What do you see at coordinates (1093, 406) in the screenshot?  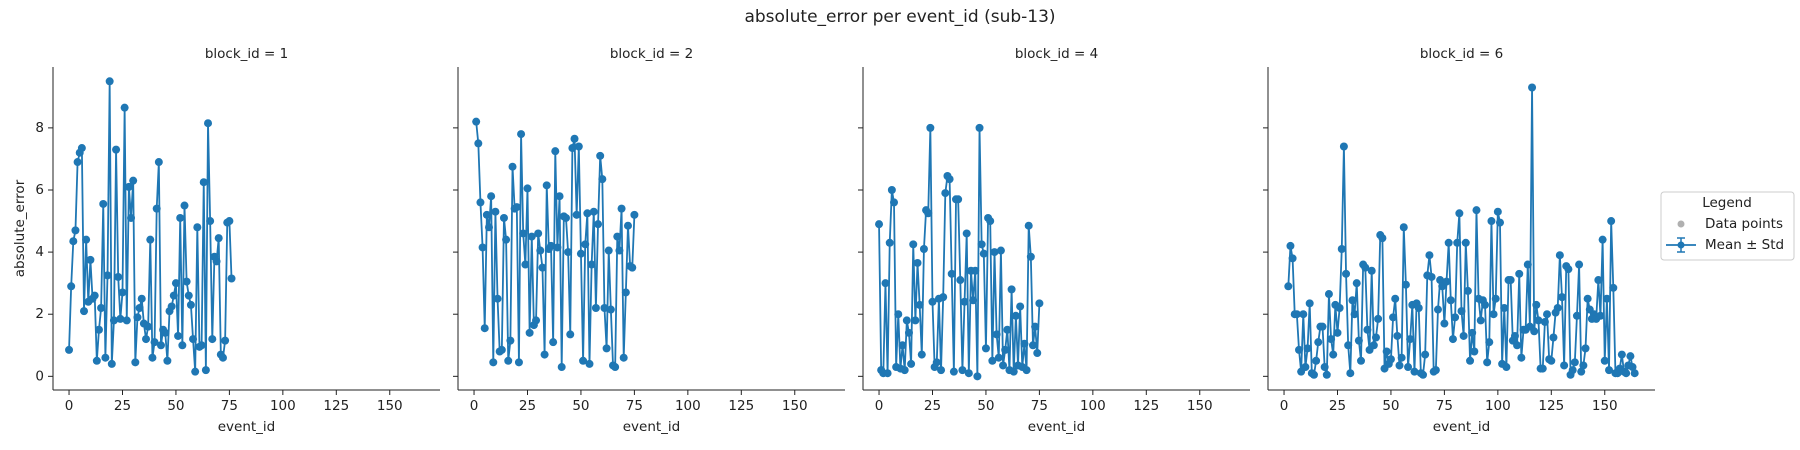 I see `x-tick-label: 100` at bounding box center [1093, 406].